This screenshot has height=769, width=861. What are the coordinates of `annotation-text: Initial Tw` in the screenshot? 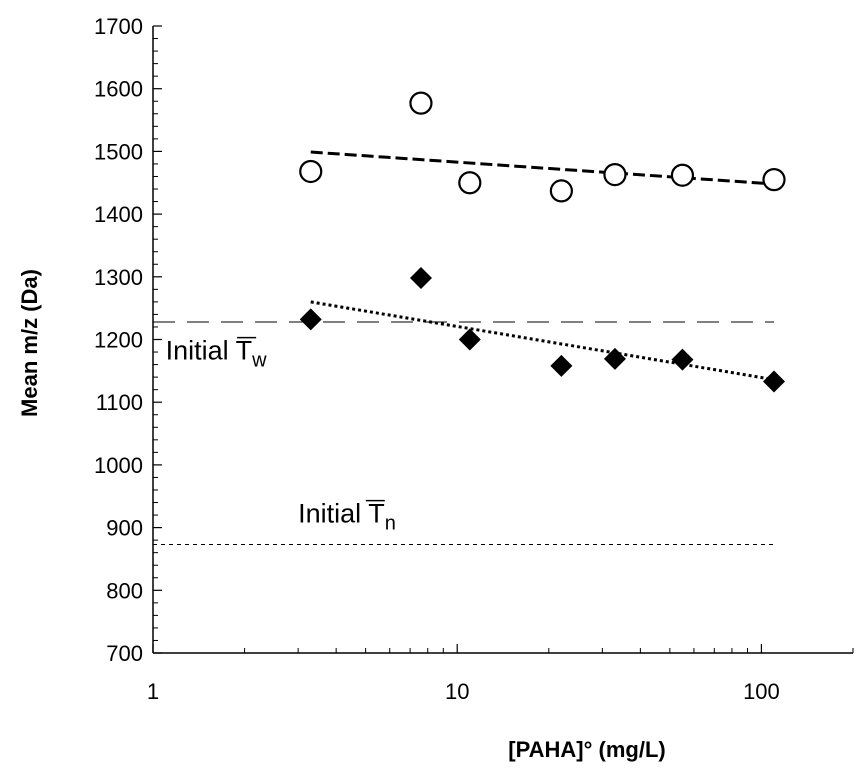 It's located at (217, 354).